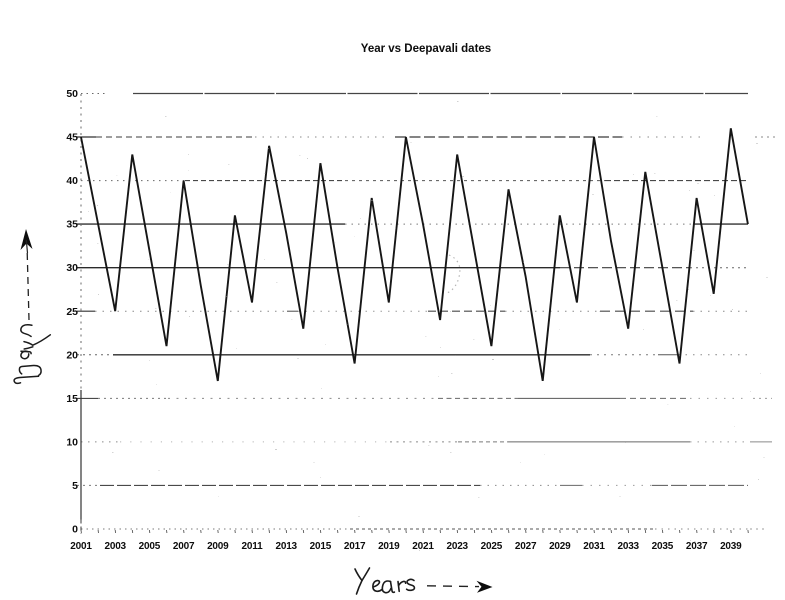  What do you see at coordinates (75, 486) in the screenshot?
I see `svg-text: 5` at bounding box center [75, 486].